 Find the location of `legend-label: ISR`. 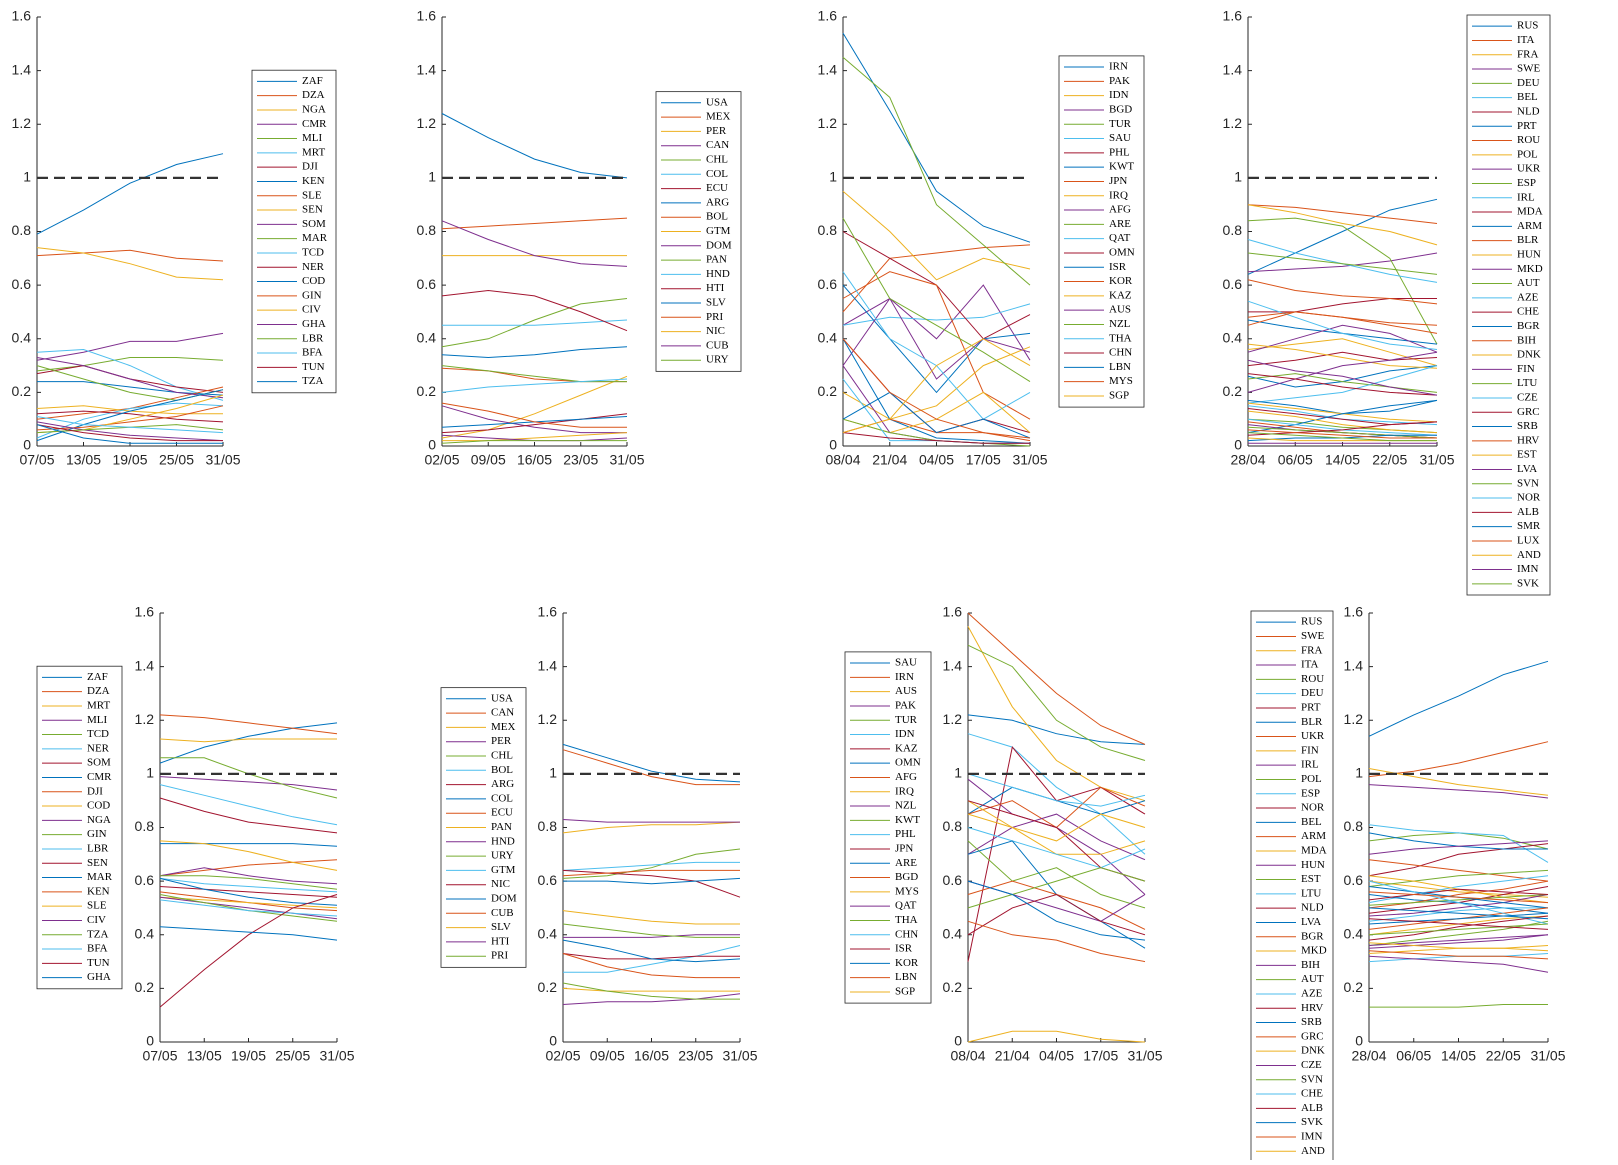

legend-label: ISR is located at coordinates (904, 949).